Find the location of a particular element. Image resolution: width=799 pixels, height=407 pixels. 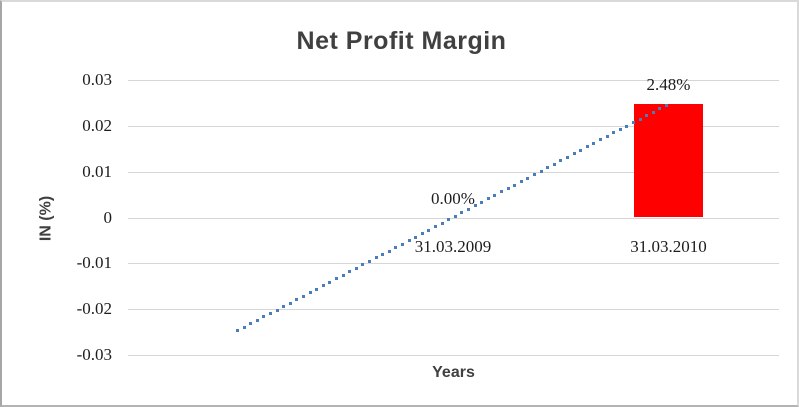

x-category-label: 31.03.2009 is located at coordinates (453, 246).